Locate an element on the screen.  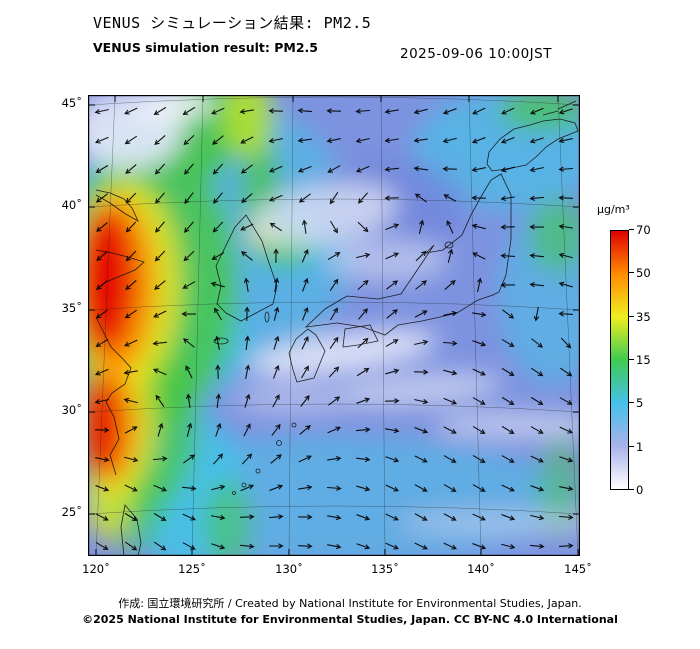
colorbar-tick-35: 35 is located at coordinates (647, 317).